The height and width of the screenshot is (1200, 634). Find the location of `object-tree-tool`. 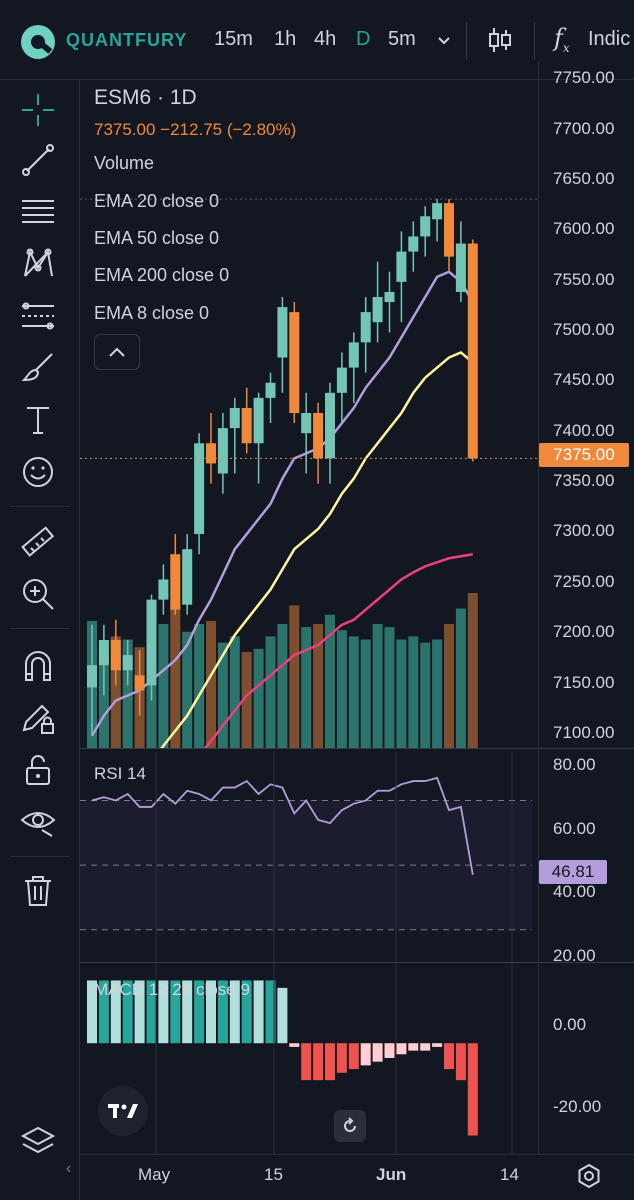

object-tree-tool is located at coordinates (38, 1142).